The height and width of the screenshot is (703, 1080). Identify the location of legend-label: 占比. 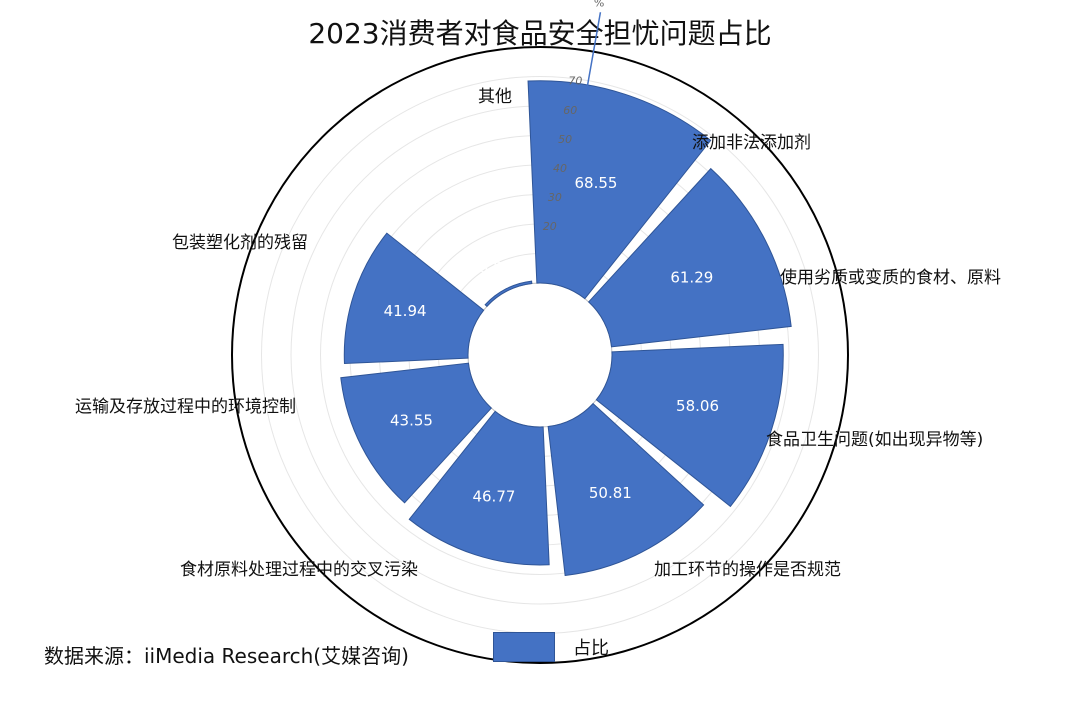
(591, 648).